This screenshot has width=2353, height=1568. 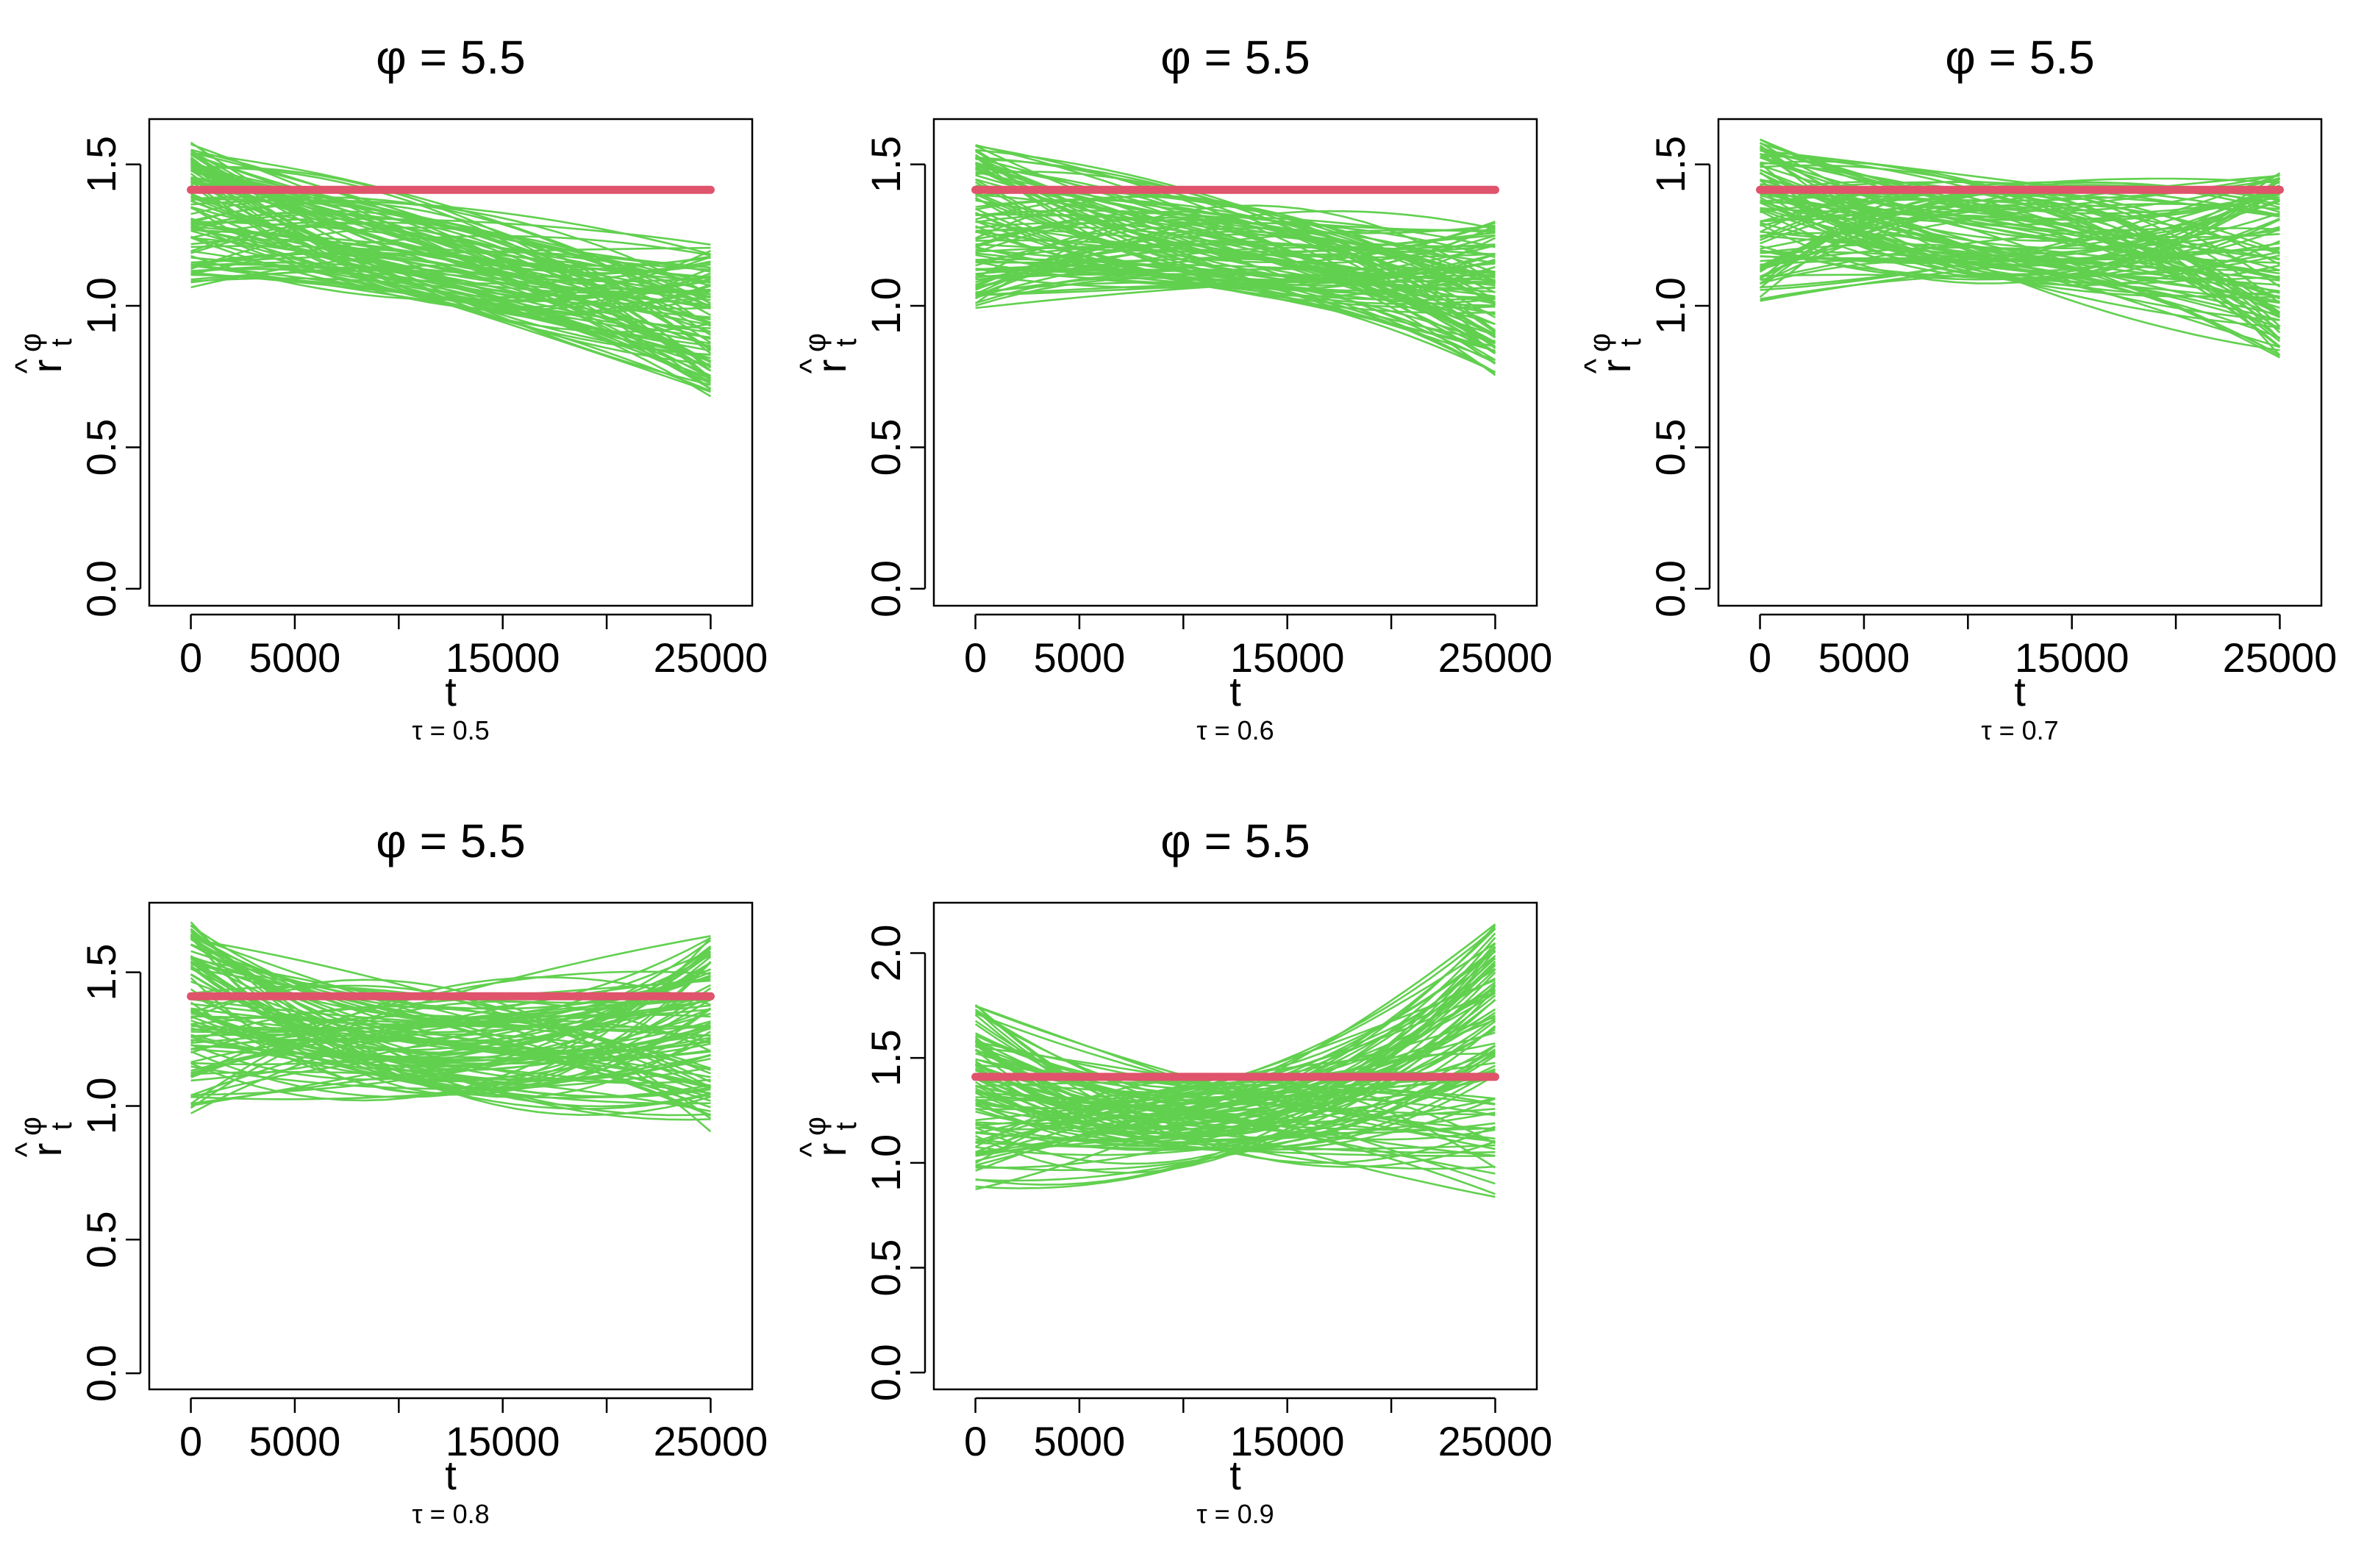 I want to click on panel-subtitle: τ = 0.9, so click(x=1235, y=1514).